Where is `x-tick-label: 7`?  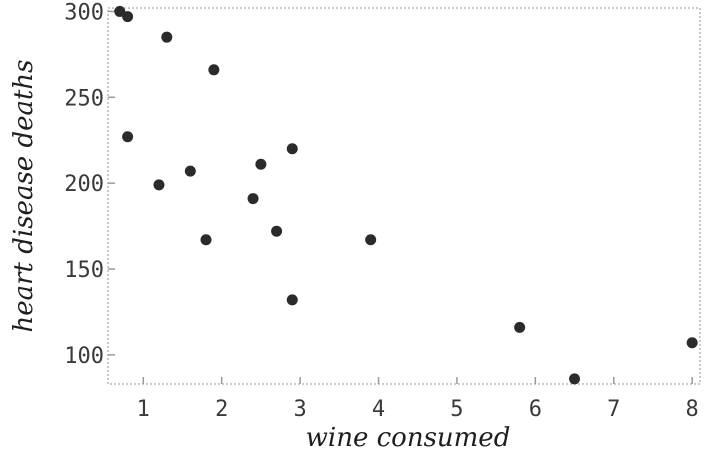 x-tick-label: 7 is located at coordinates (613, 409).